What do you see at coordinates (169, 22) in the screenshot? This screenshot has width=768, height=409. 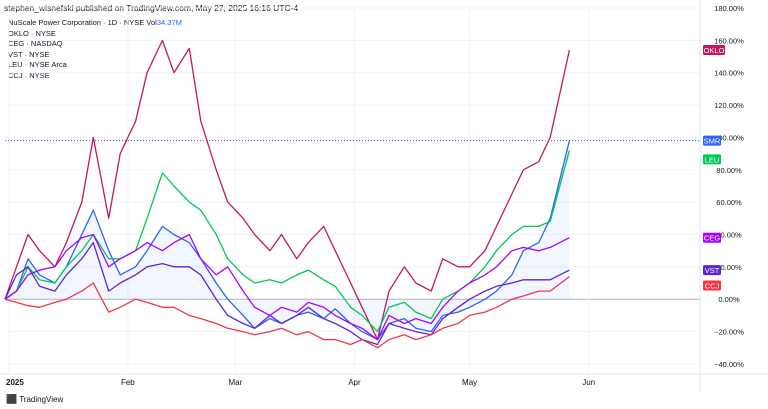 I see `legend-vol-value: 34.37M` at bounding box center [169, 22].